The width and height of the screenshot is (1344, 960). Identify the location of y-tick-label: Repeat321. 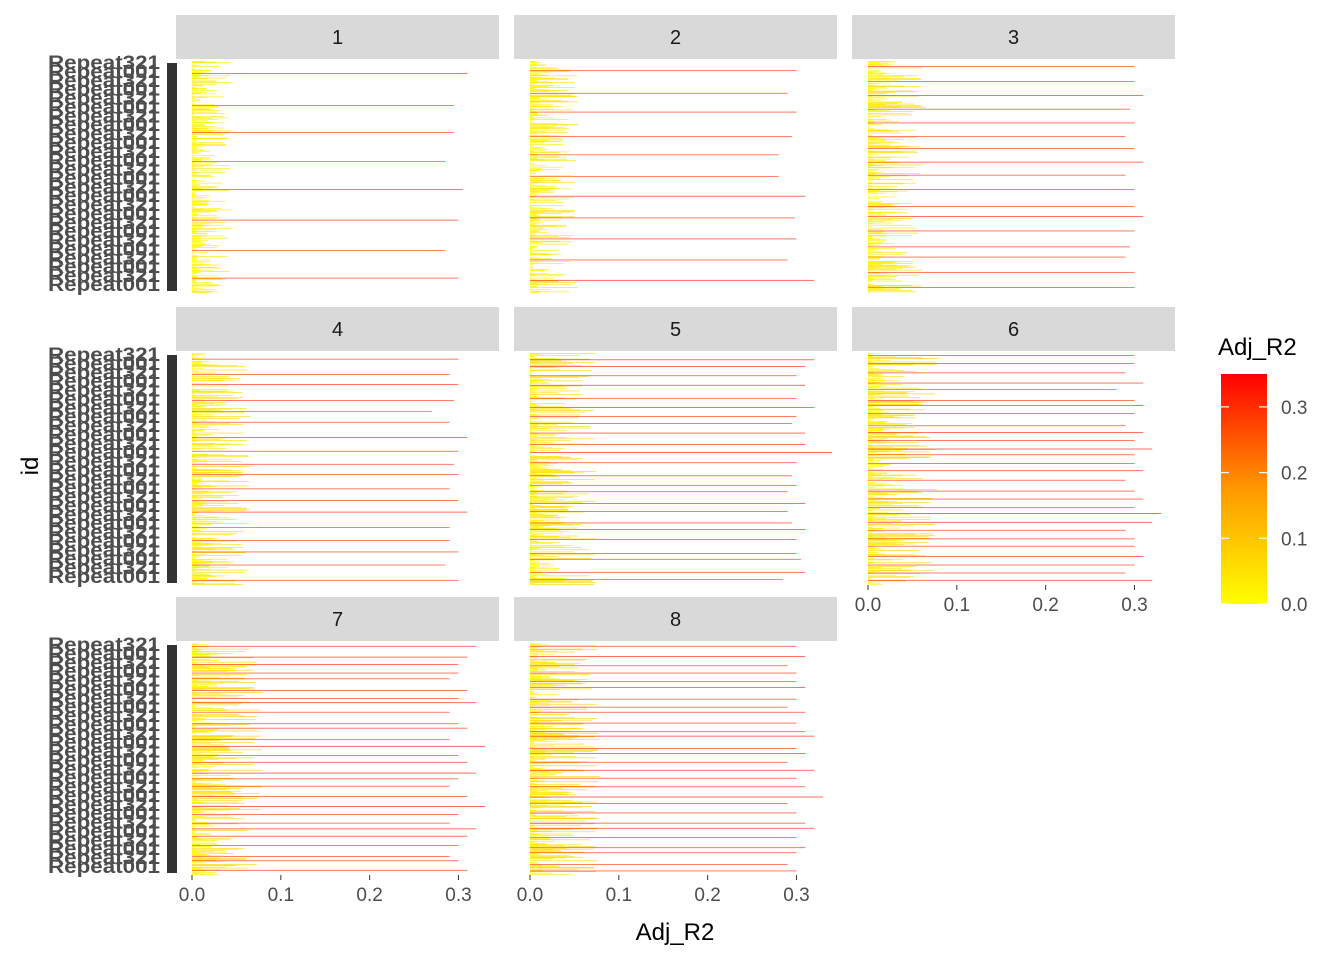
(104, 63).